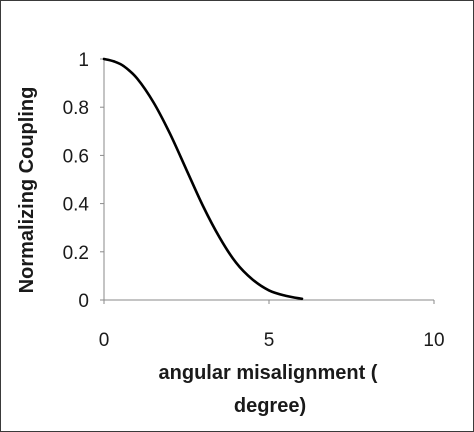 This screenshot has height=432, width=474. What do you see at coordinates (104, 340) in the screenshot?
I see `x-tick-label: 0` at bounding box center [104, 340].